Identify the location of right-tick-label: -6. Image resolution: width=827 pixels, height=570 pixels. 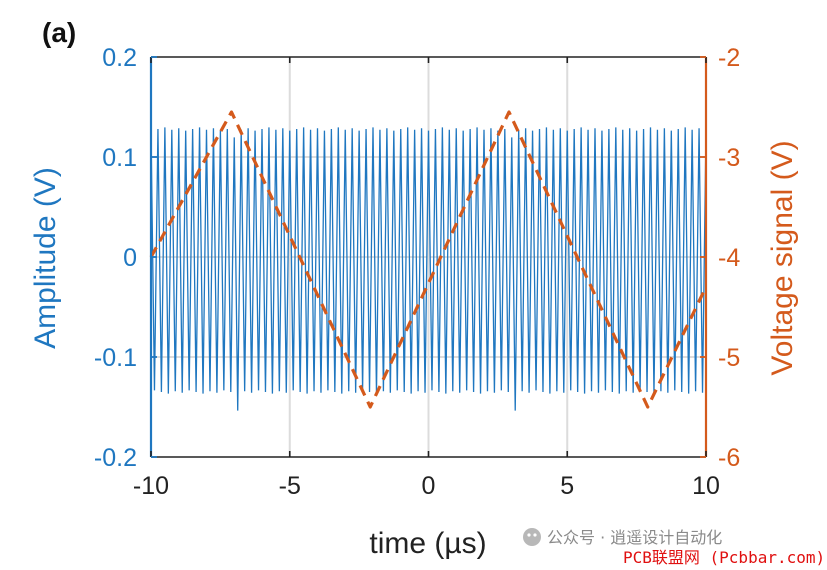
(729, 458).